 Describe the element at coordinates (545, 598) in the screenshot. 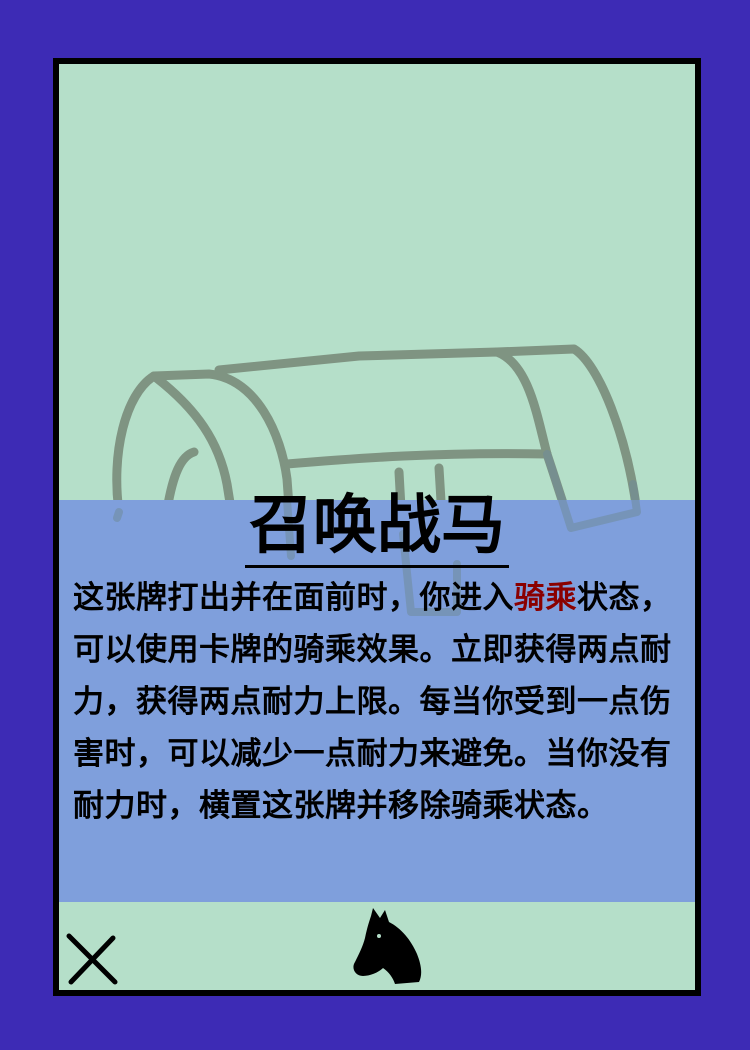

I see `keyword-riding: 骑乘` at that location.